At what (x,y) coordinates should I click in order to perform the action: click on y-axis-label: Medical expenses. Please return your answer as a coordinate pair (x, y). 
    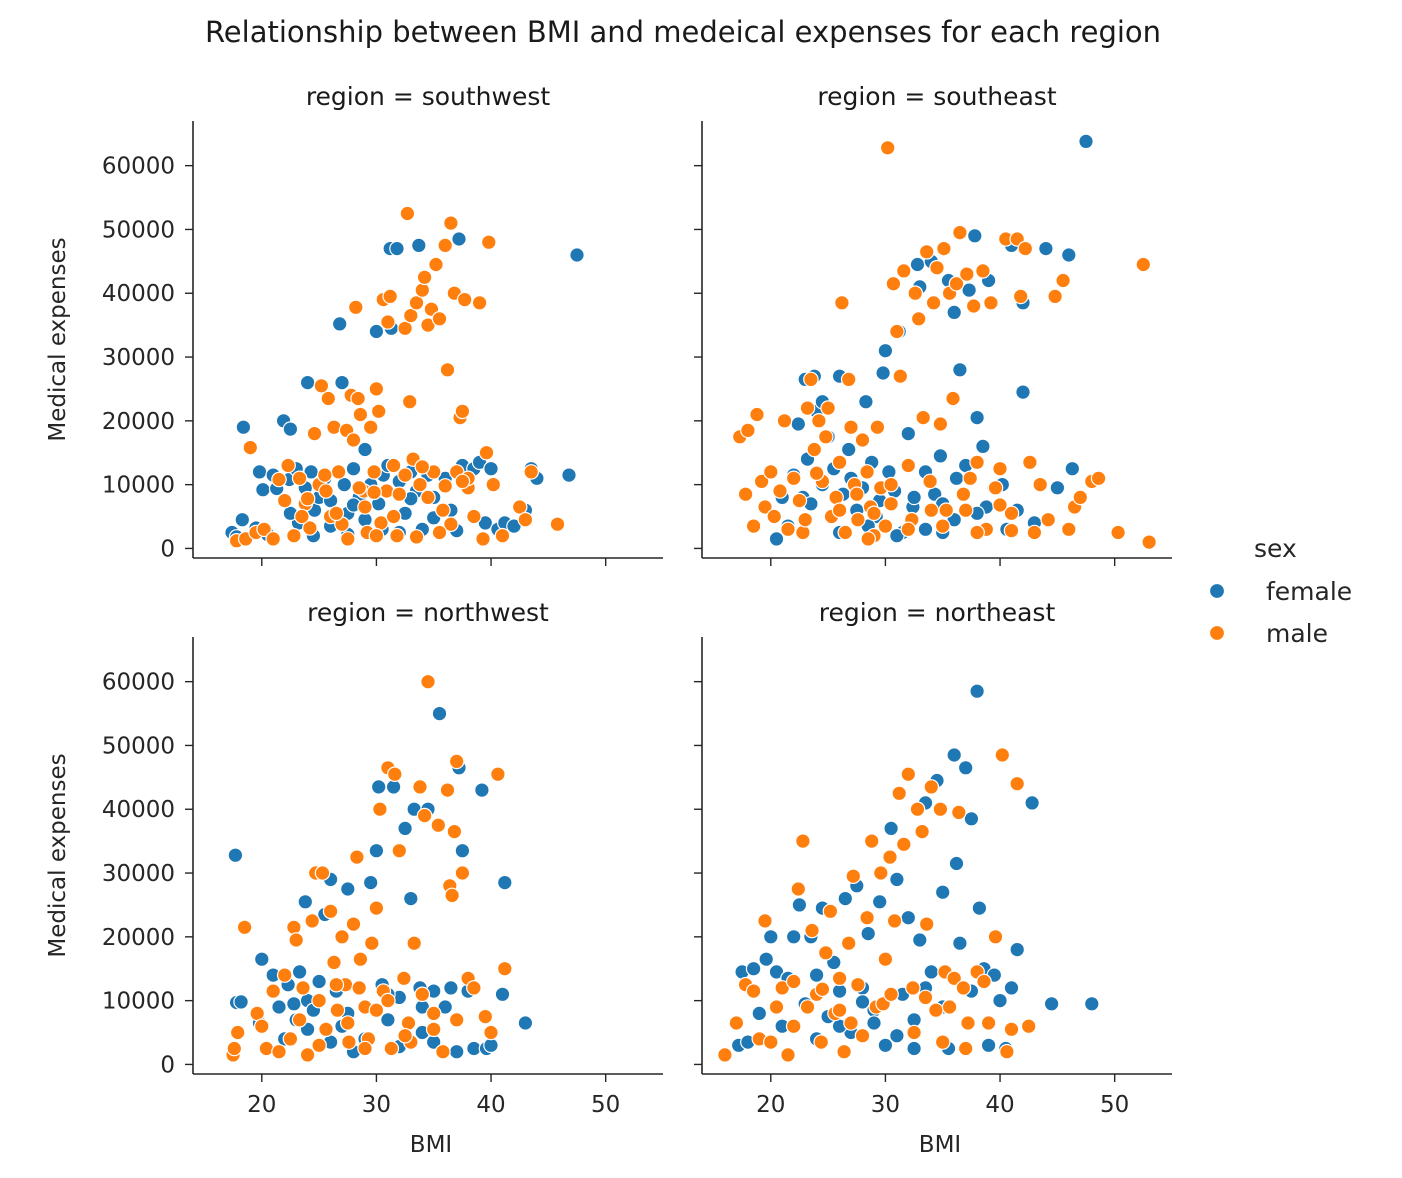
    Looking at the image, I should click on (58, 339).